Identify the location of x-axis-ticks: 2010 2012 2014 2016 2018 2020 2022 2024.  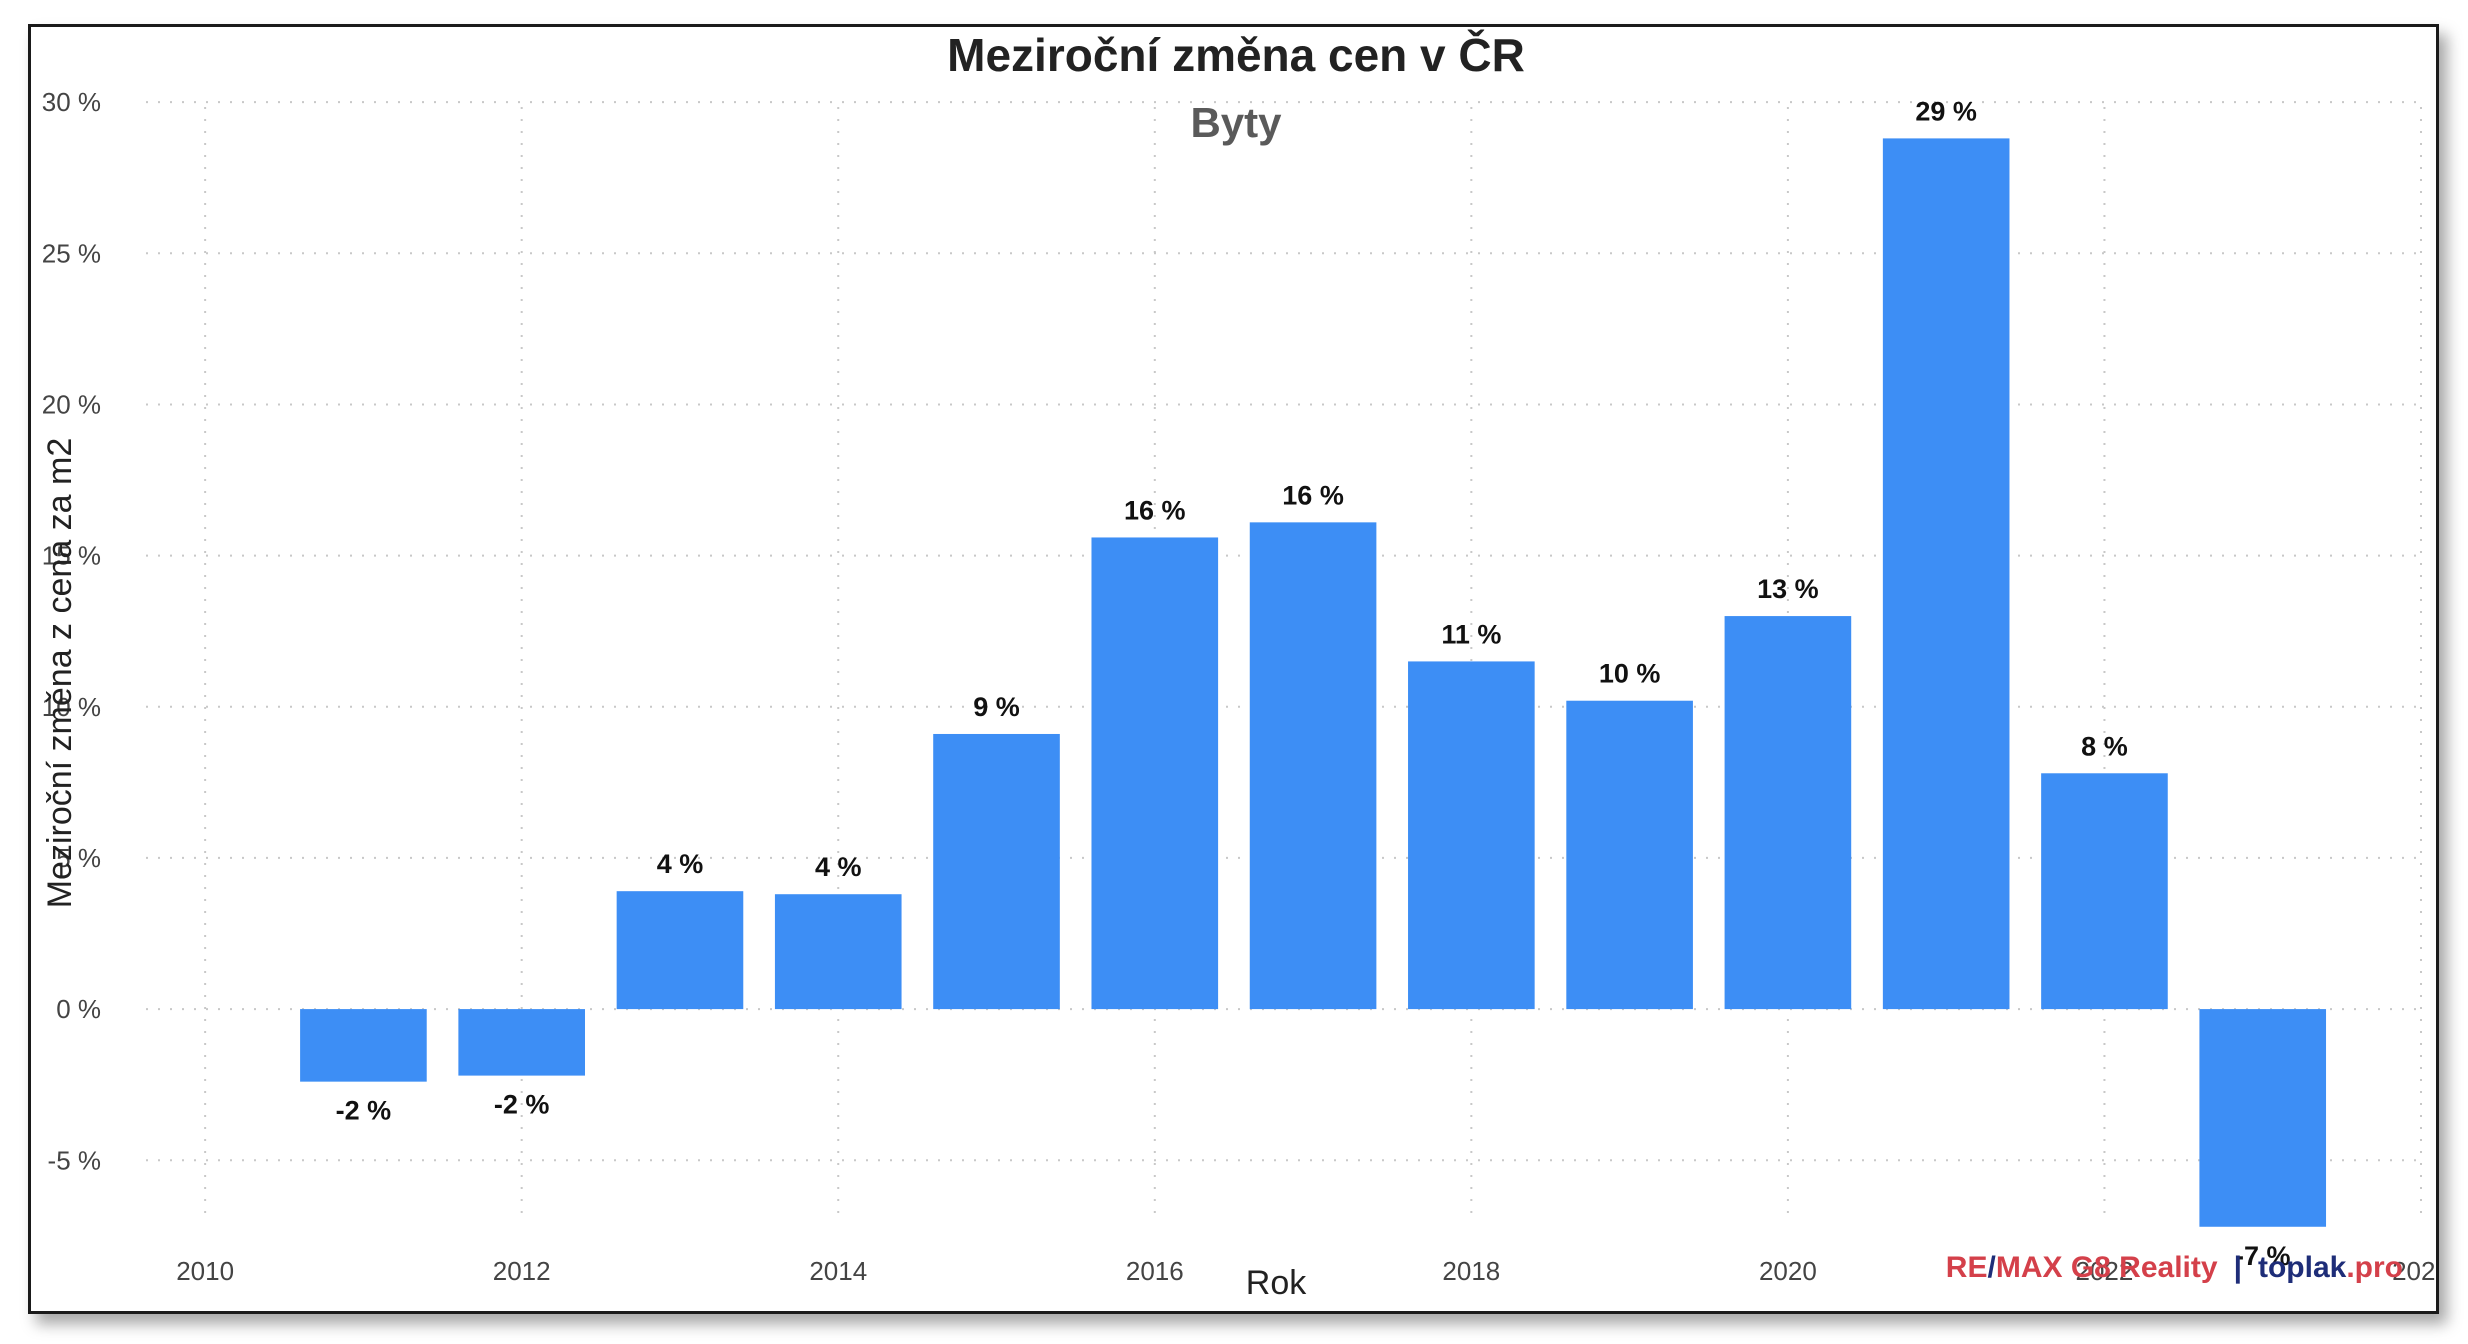
(1306, 1271).